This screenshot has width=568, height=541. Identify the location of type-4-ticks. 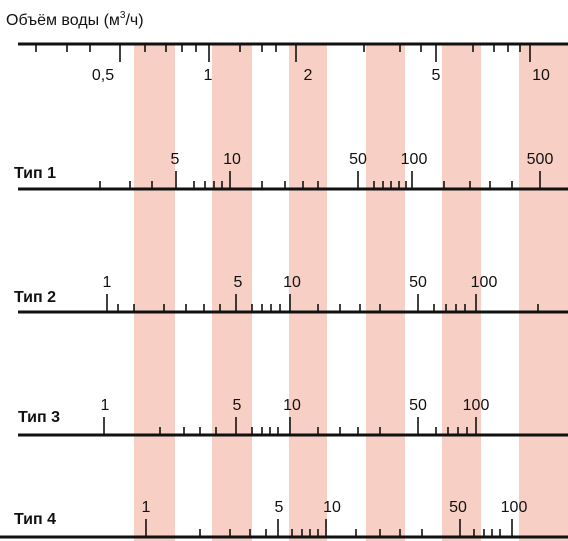
(329, 528).